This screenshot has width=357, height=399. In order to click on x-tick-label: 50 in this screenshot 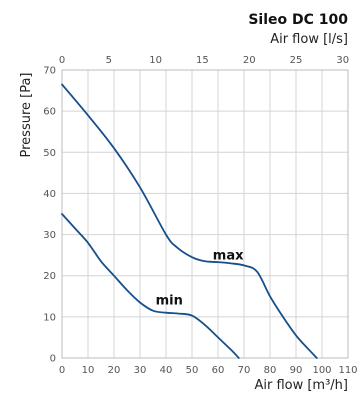, I will do `click(192, 370)`.